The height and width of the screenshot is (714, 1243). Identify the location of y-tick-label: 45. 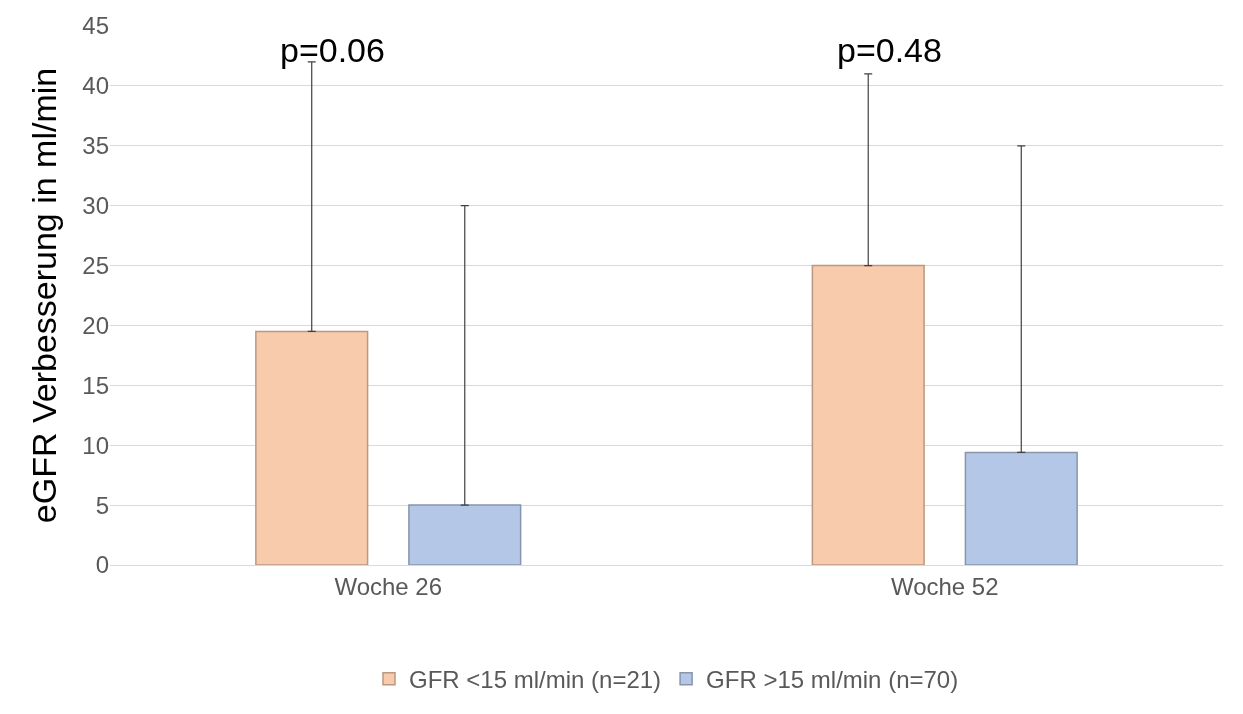
(95, 26).